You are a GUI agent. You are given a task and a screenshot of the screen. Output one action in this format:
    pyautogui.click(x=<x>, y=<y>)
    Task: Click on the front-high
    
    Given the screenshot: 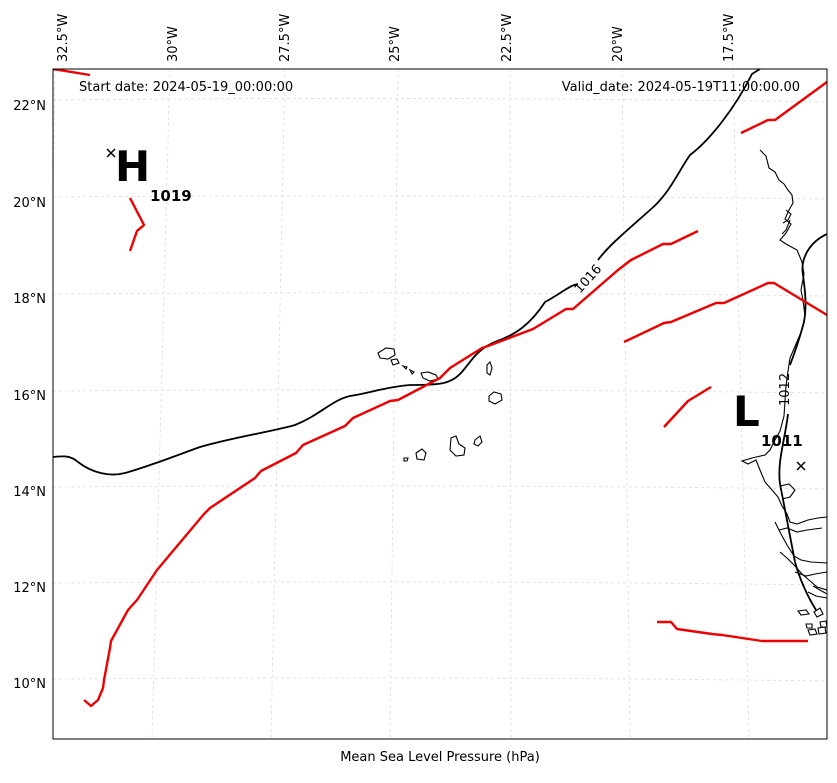 What is the action you would take?
    pyautogui.click(x=137, y=224)
    